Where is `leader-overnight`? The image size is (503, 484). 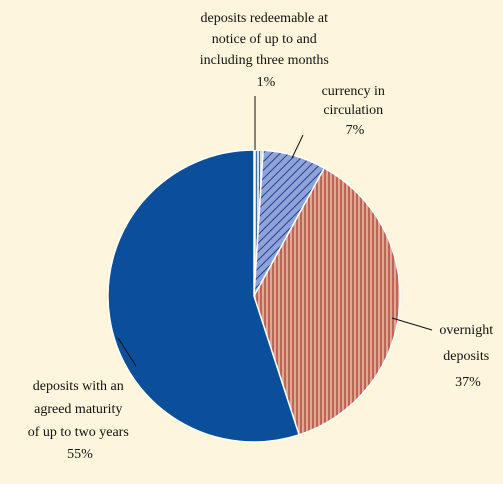 leader-overnight is located at coordinates (412, 324).